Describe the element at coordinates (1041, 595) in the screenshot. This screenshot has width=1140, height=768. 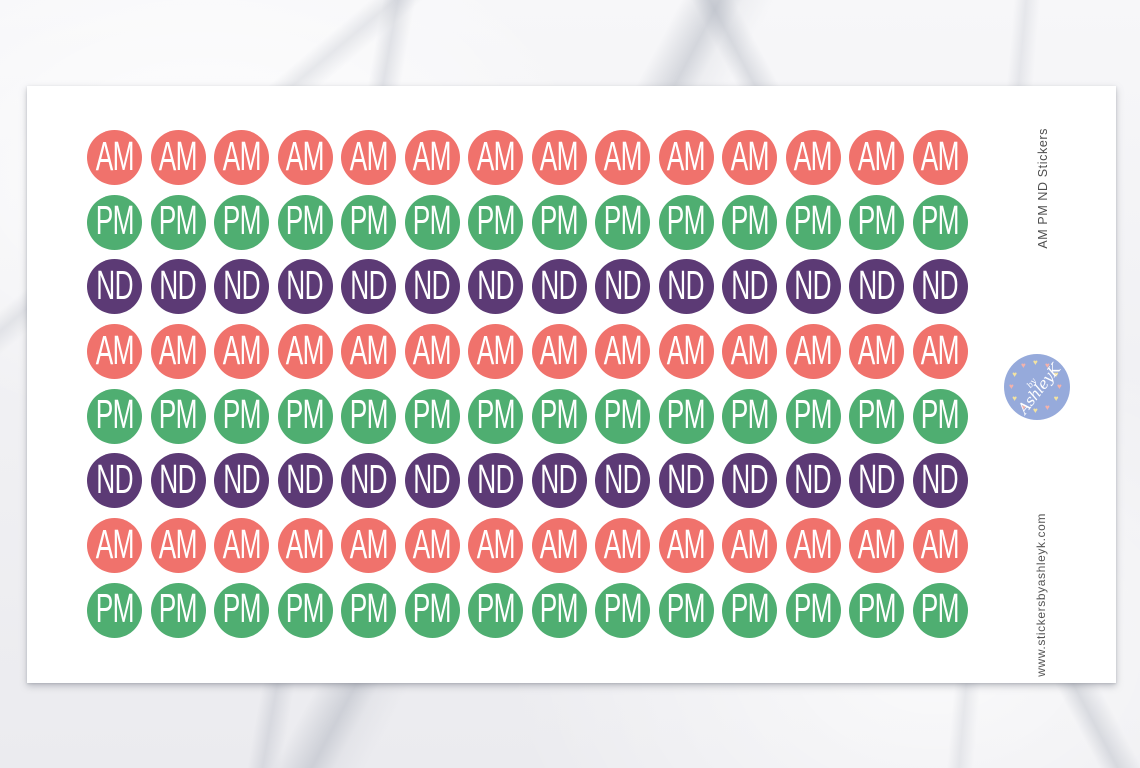
I see `website-url: www.stickersbyashleyk.com` at that location.